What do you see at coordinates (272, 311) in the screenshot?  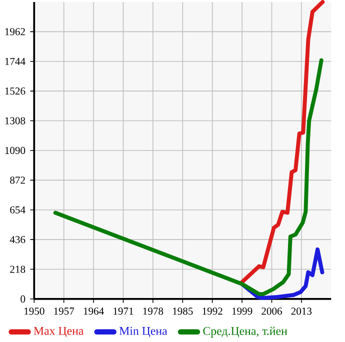 I see `x-tick-label: 2006` at bounding box center [272, 311].